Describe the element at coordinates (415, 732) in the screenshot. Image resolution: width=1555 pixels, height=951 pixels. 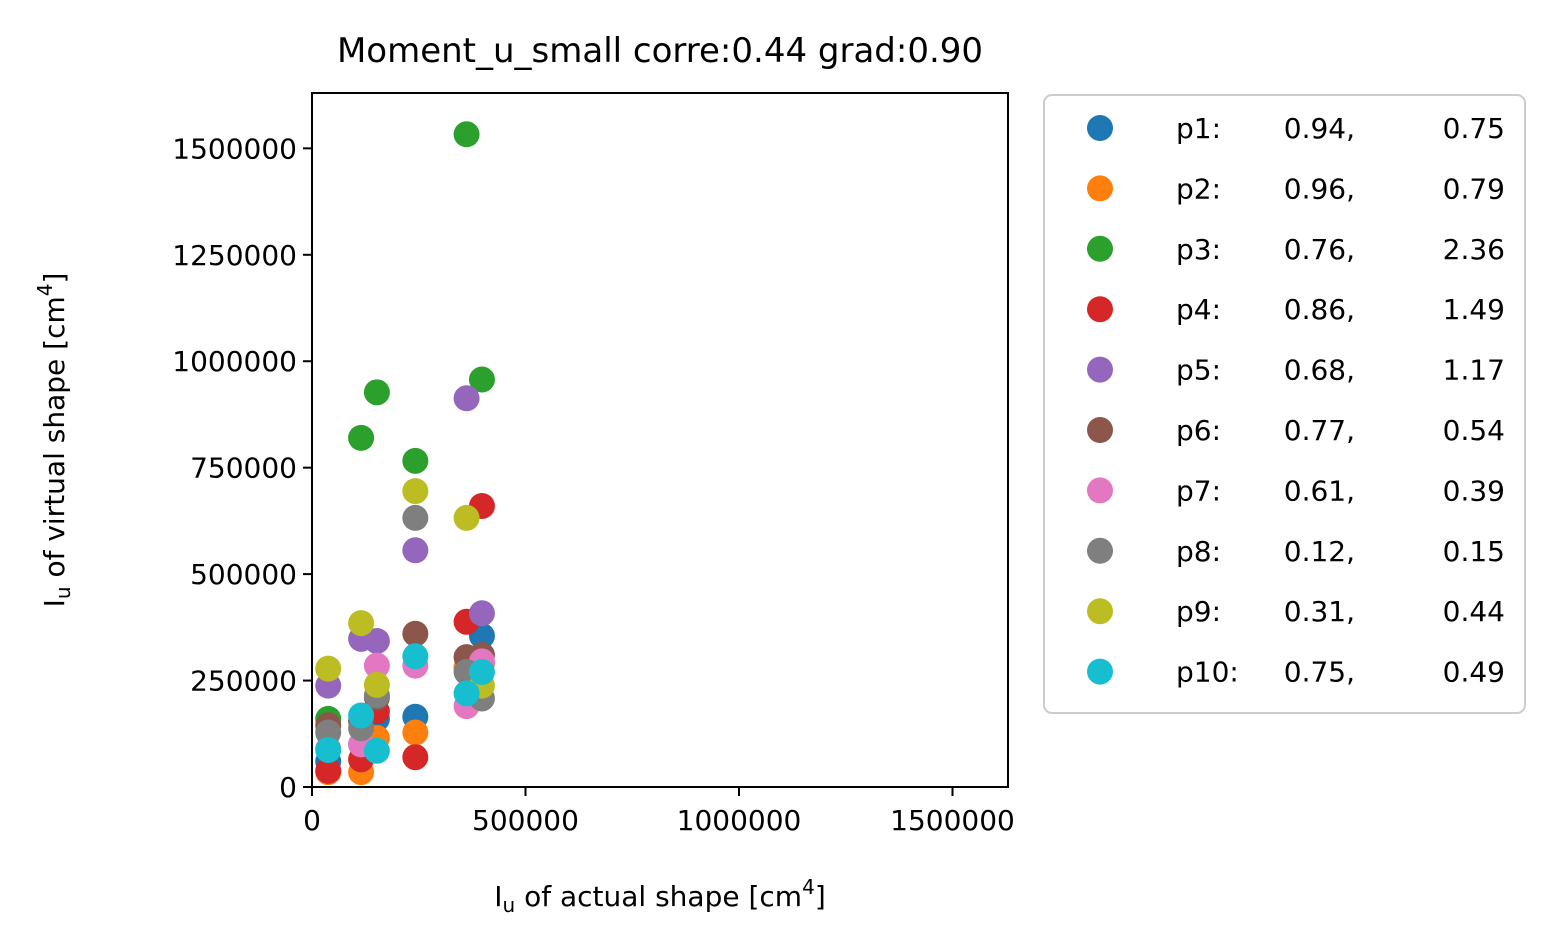
I see `data-point-p2` at that location.